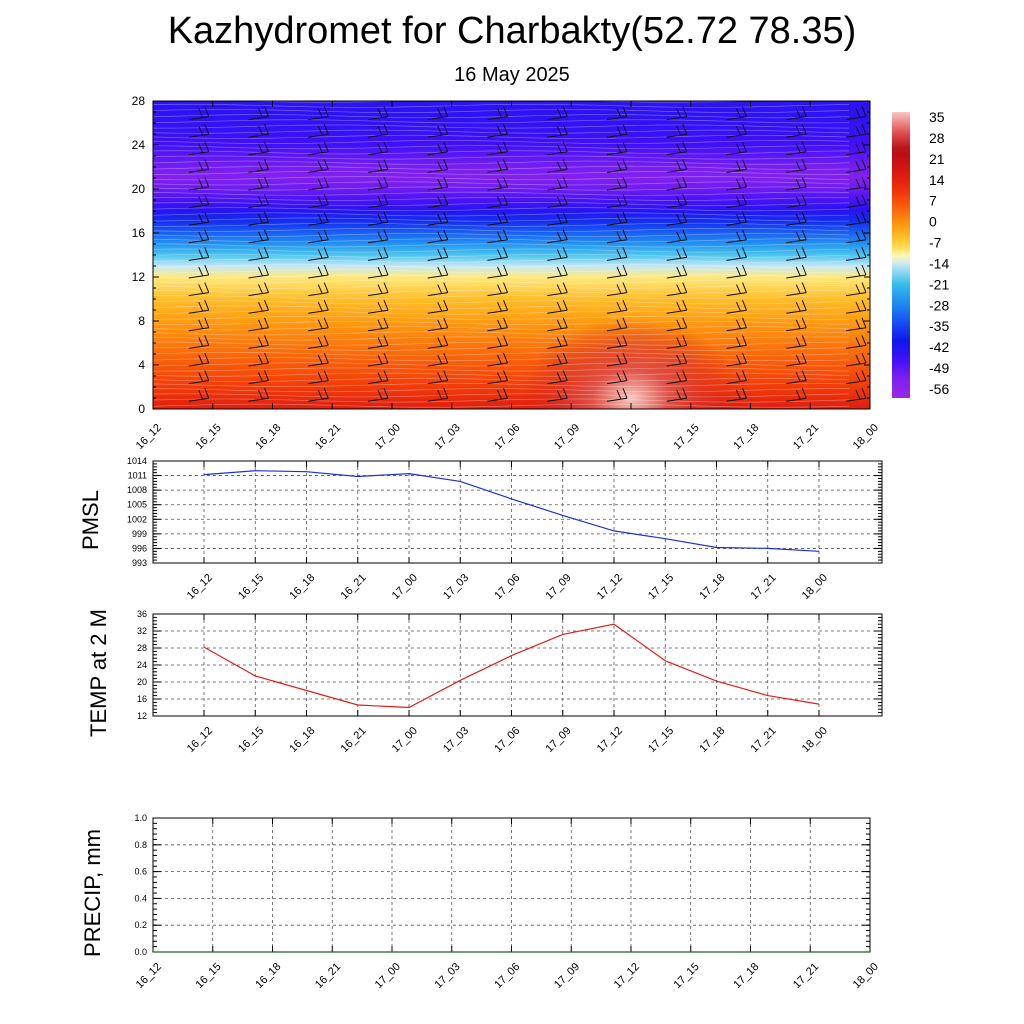  I want to click on y-axis-label: TEMP at 2 M, so click(98, 673).